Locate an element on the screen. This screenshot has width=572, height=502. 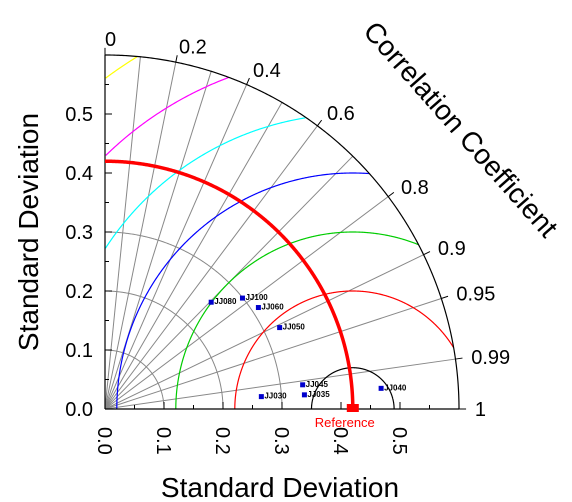
correlation-tick-label: 0.8 is located at coordinates (415, 188).